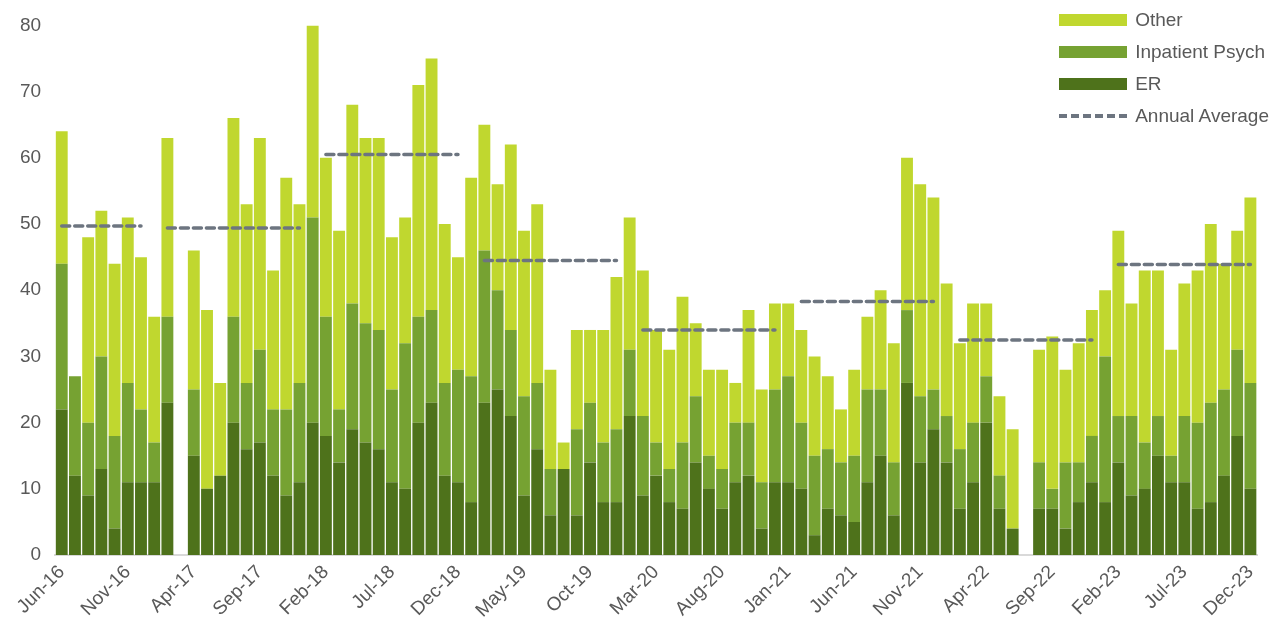 The width and height of the screenshot is (1279, 632). What do you see at coordinates (30, 355) in the screenshot?
I see `y-tick-label: 30` at bounding box center [30, 355].